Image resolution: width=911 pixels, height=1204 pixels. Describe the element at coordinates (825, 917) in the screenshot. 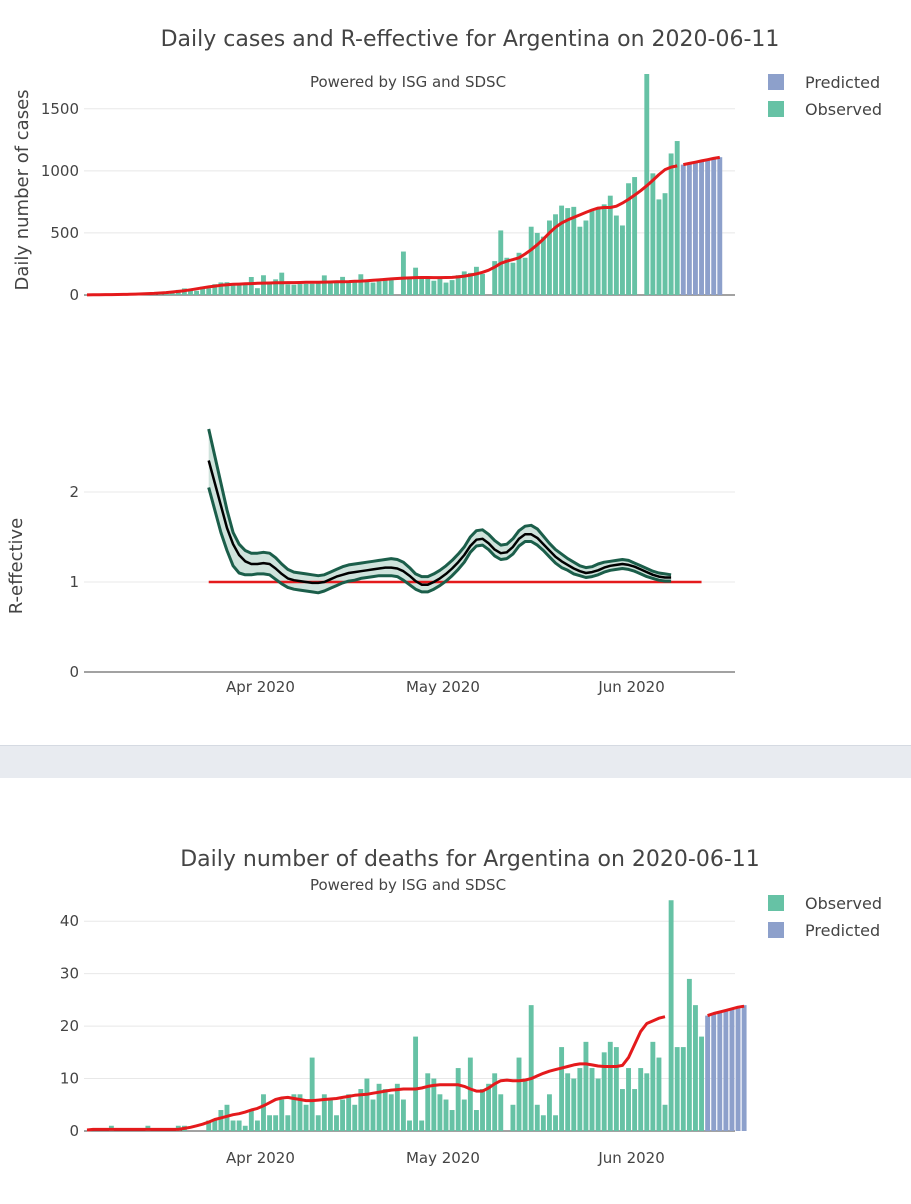

I see `deaths-legend: Observed Predicted` at that location.